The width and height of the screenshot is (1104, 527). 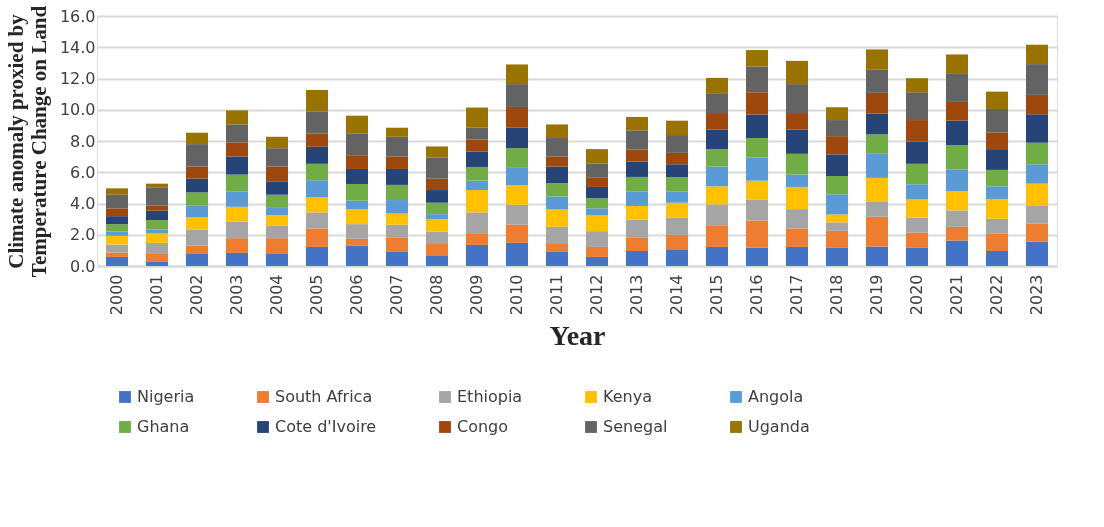 I want to click on y-tick-label: 2.0, so click(x=83, y=235).